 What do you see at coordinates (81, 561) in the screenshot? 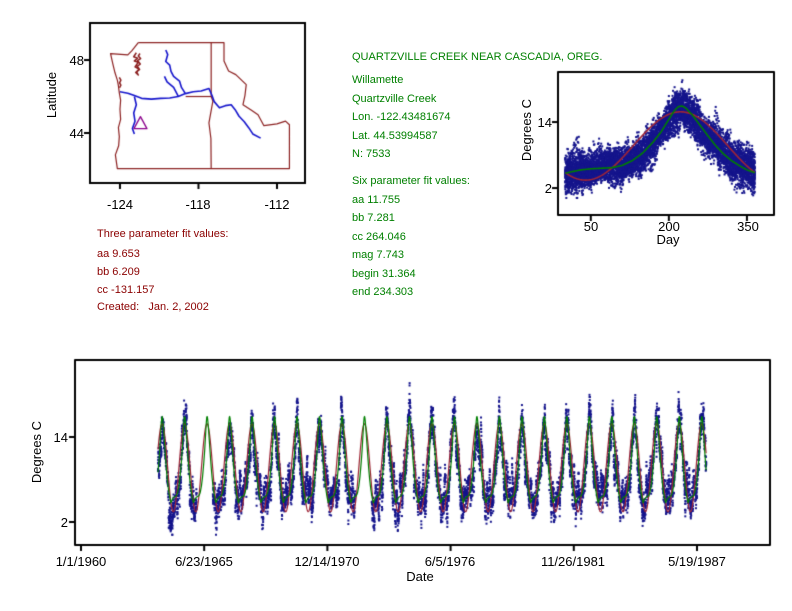
I see `timeseries-xtick-label: 1/1/1960` at bounding box center [81, 561].